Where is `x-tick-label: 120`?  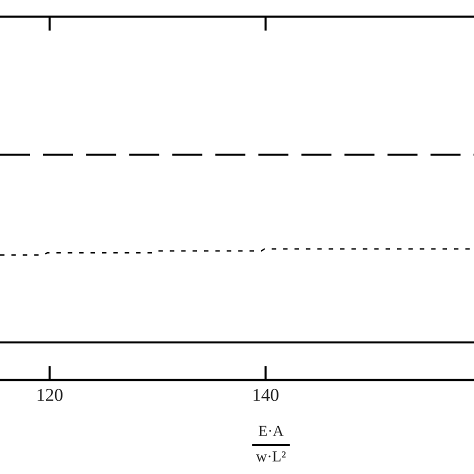
x-tick-label: 120 is located at coordinates (50, 395).